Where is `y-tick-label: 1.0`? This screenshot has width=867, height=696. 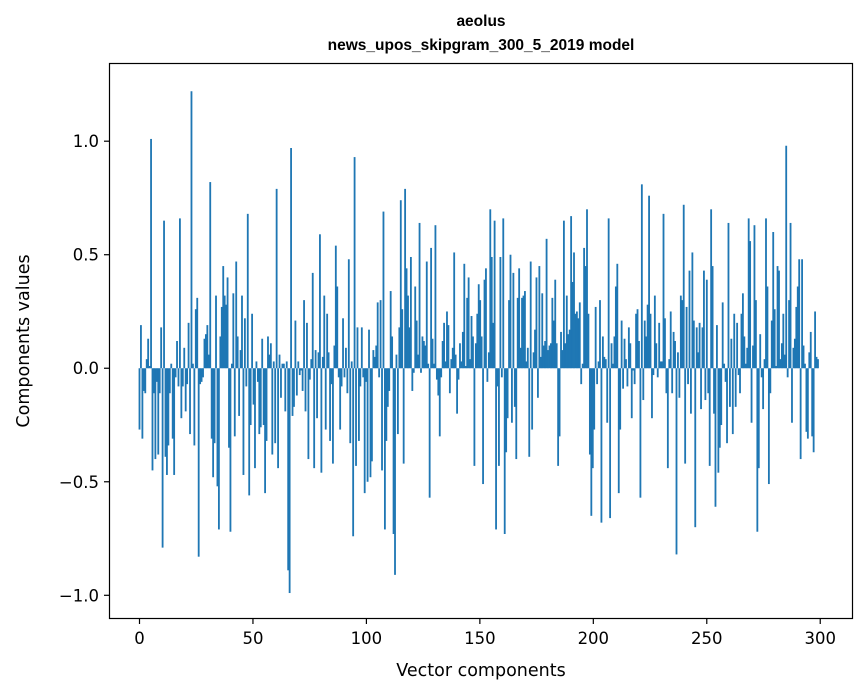
y-tick-label: 1.0 is located at coordinates (86, 141).